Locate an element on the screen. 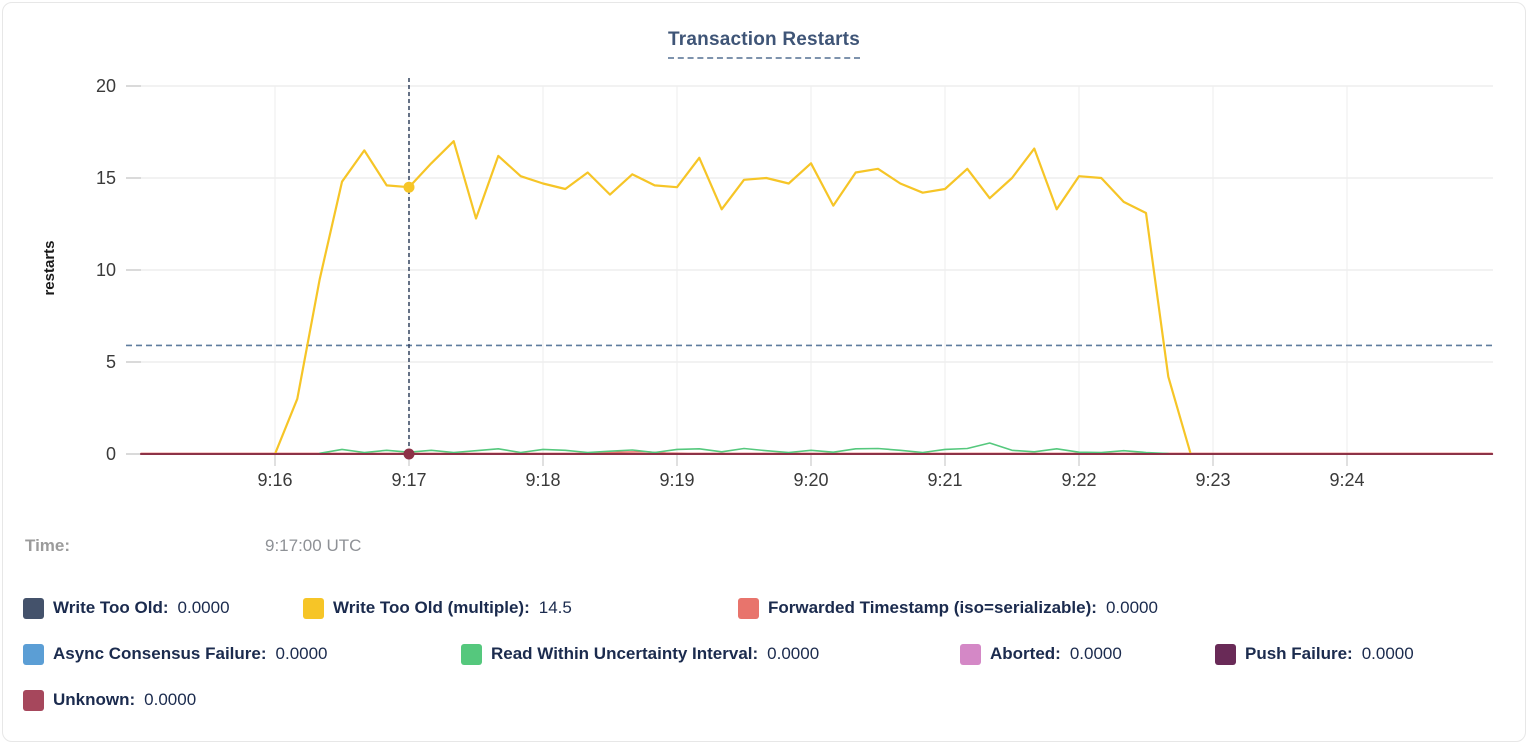 This screenshot has height=744, width=1528. chart-title: Transaction Restarts is located at coordinates (764, 44).